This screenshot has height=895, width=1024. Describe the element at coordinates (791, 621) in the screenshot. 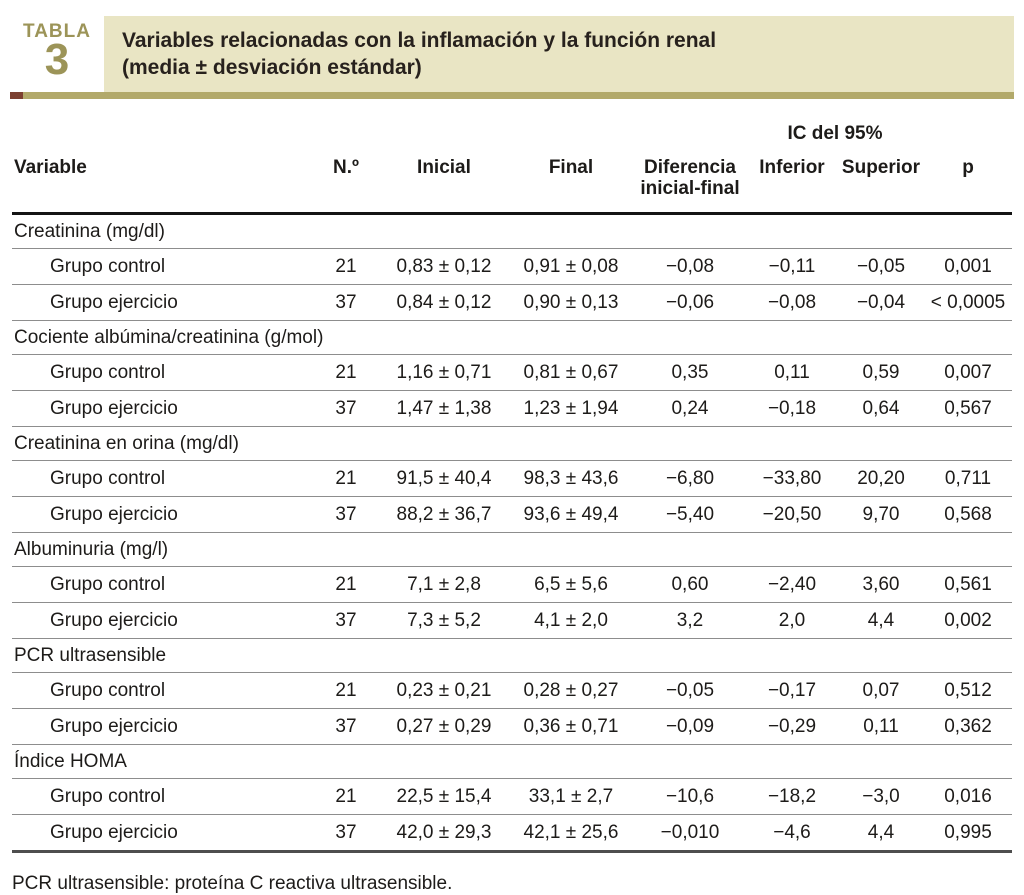

I see `cell-inferior: 2,0` at that location.